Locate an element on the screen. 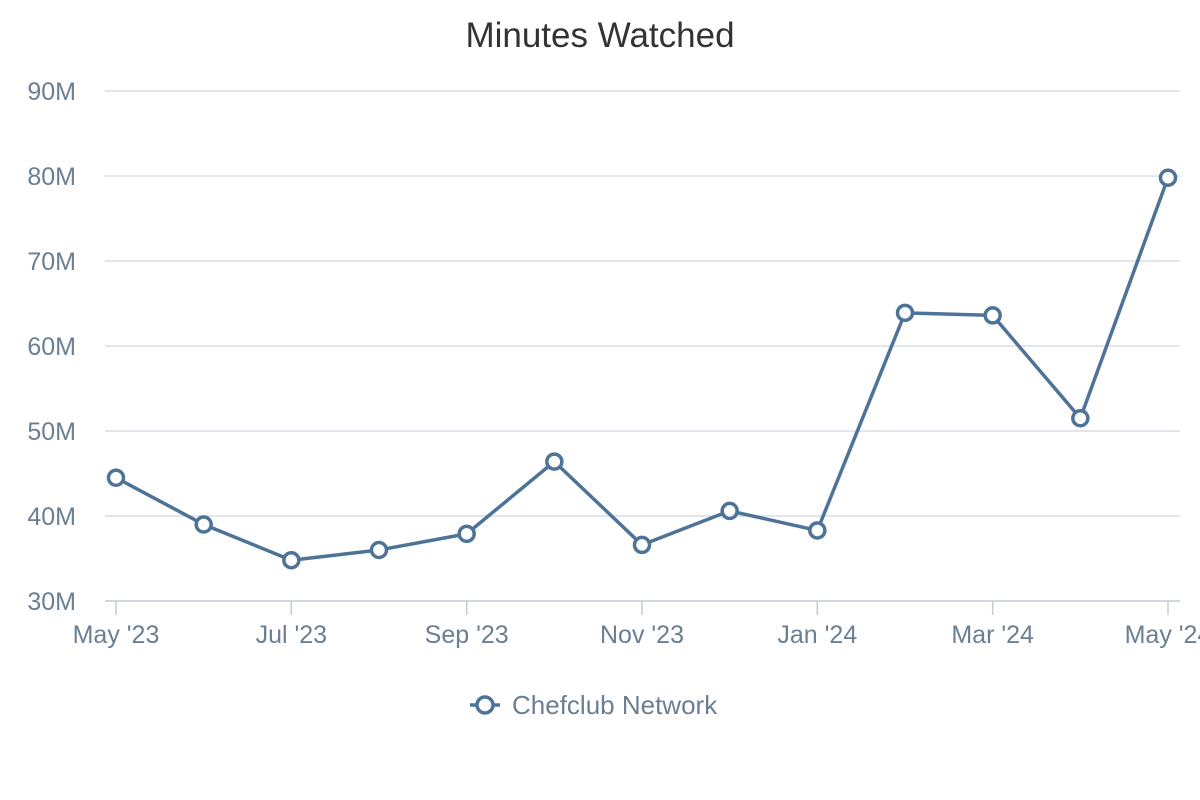 The image size is (1200, 800). y-tick-label: 40M is located at coordinates (51, 517).